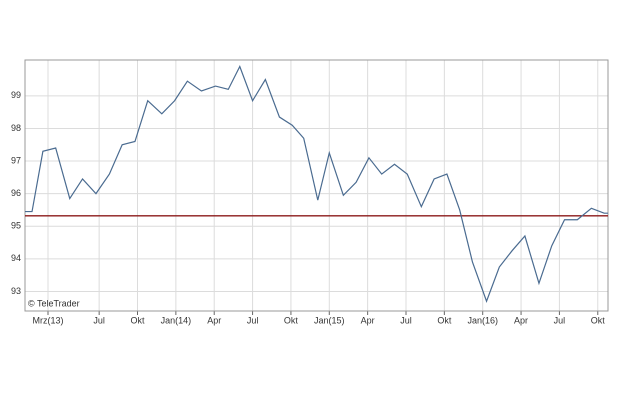  Describe the element at coordinates (16, 128) in the screenshot. I see `y-tick-label: 98` at that location.